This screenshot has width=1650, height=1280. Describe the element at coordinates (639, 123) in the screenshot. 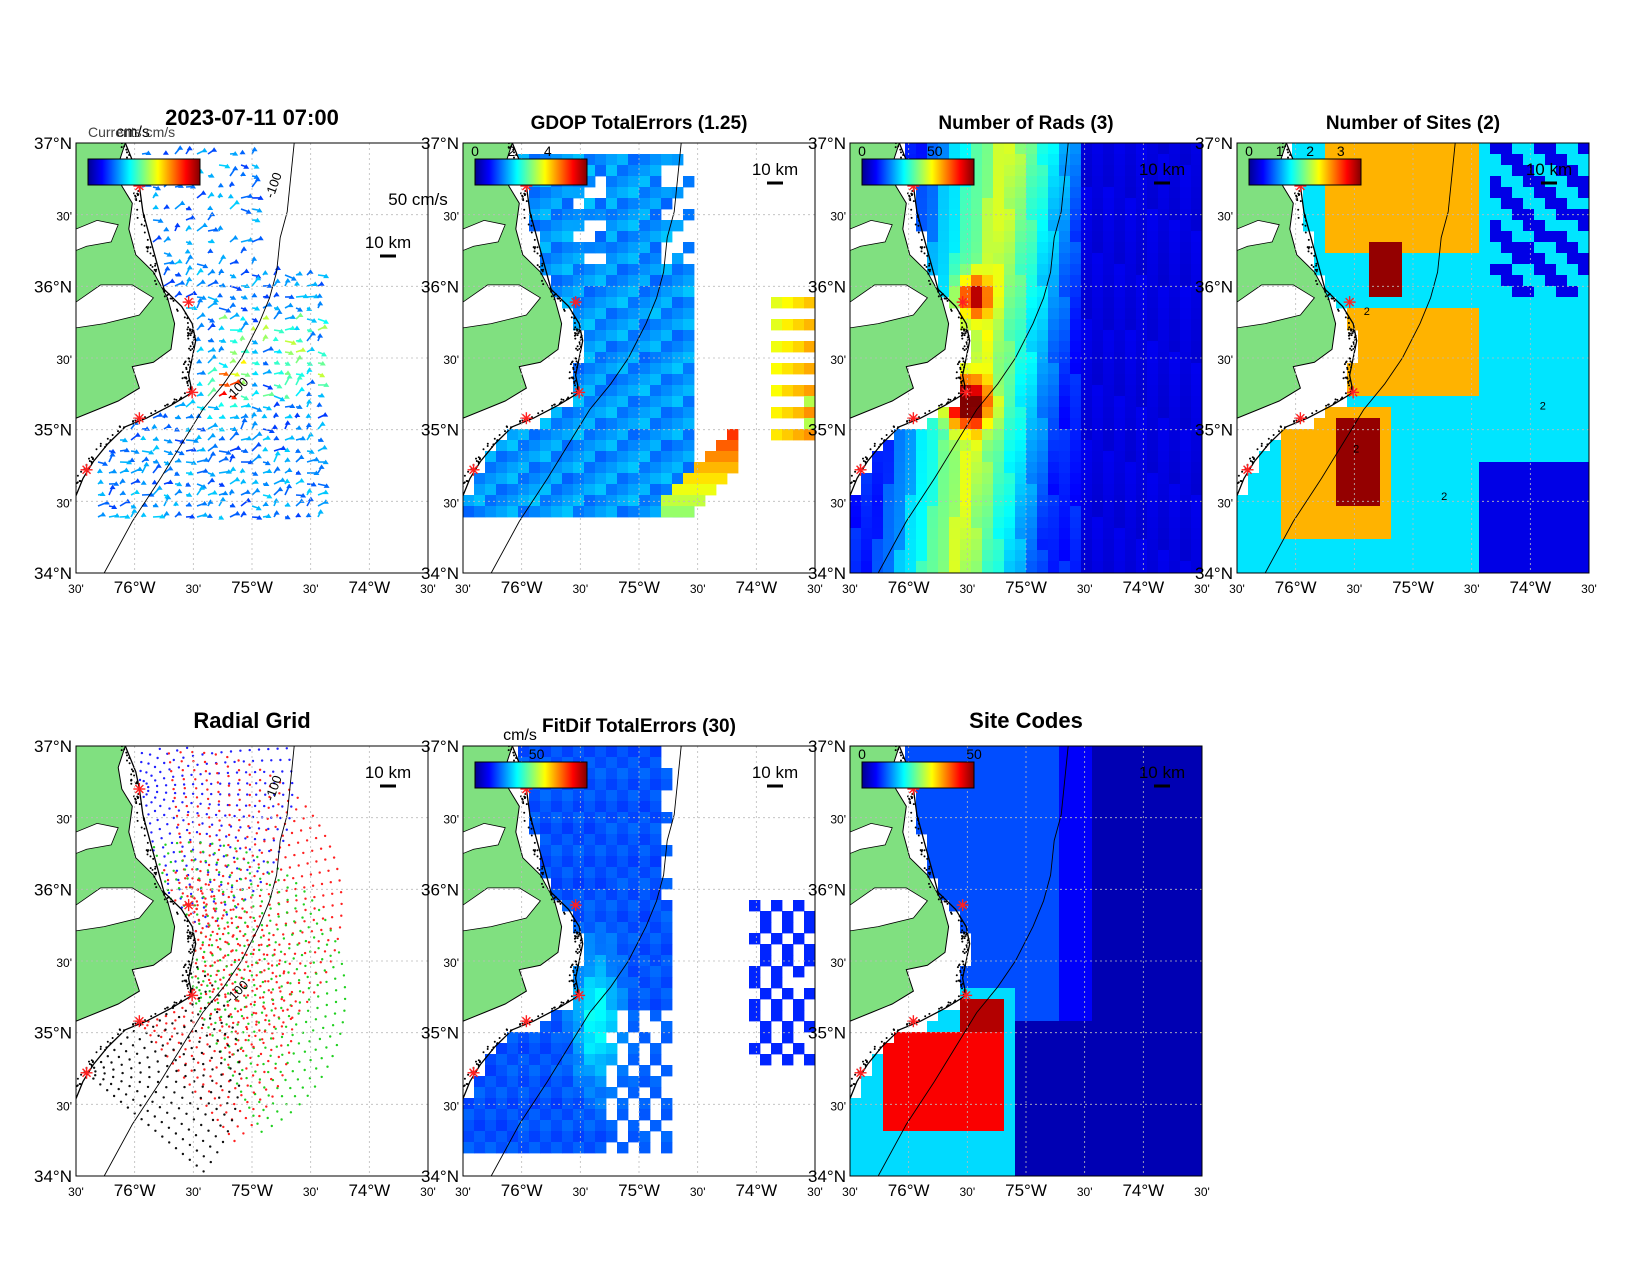

I see `panel-title: GDOP TotalErrors (1.25)` at that location.